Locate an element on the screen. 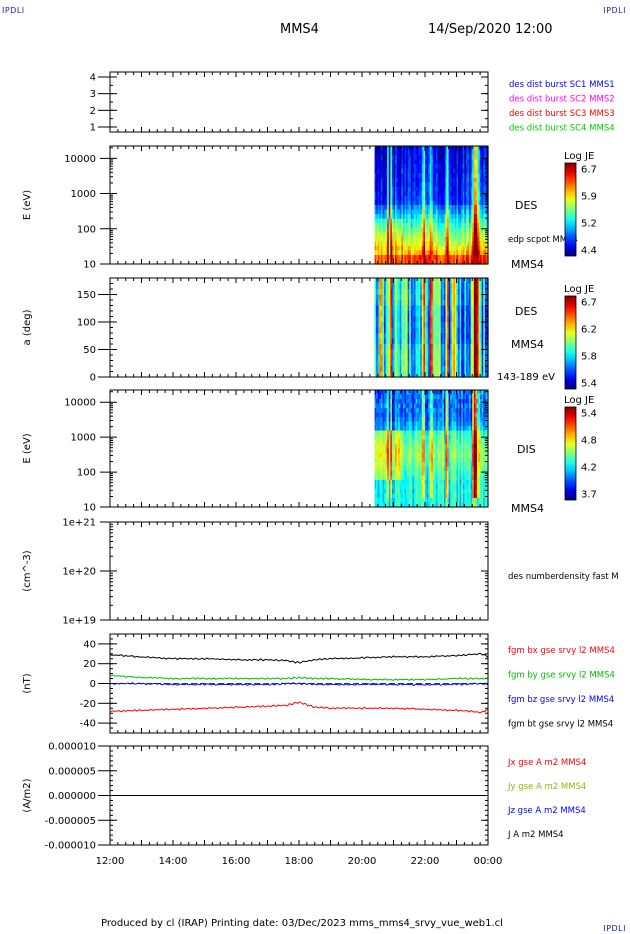 The width and height of the screenshot is (630, 934). panel3-tick-label: 100 is located at coordinates (86, 323).